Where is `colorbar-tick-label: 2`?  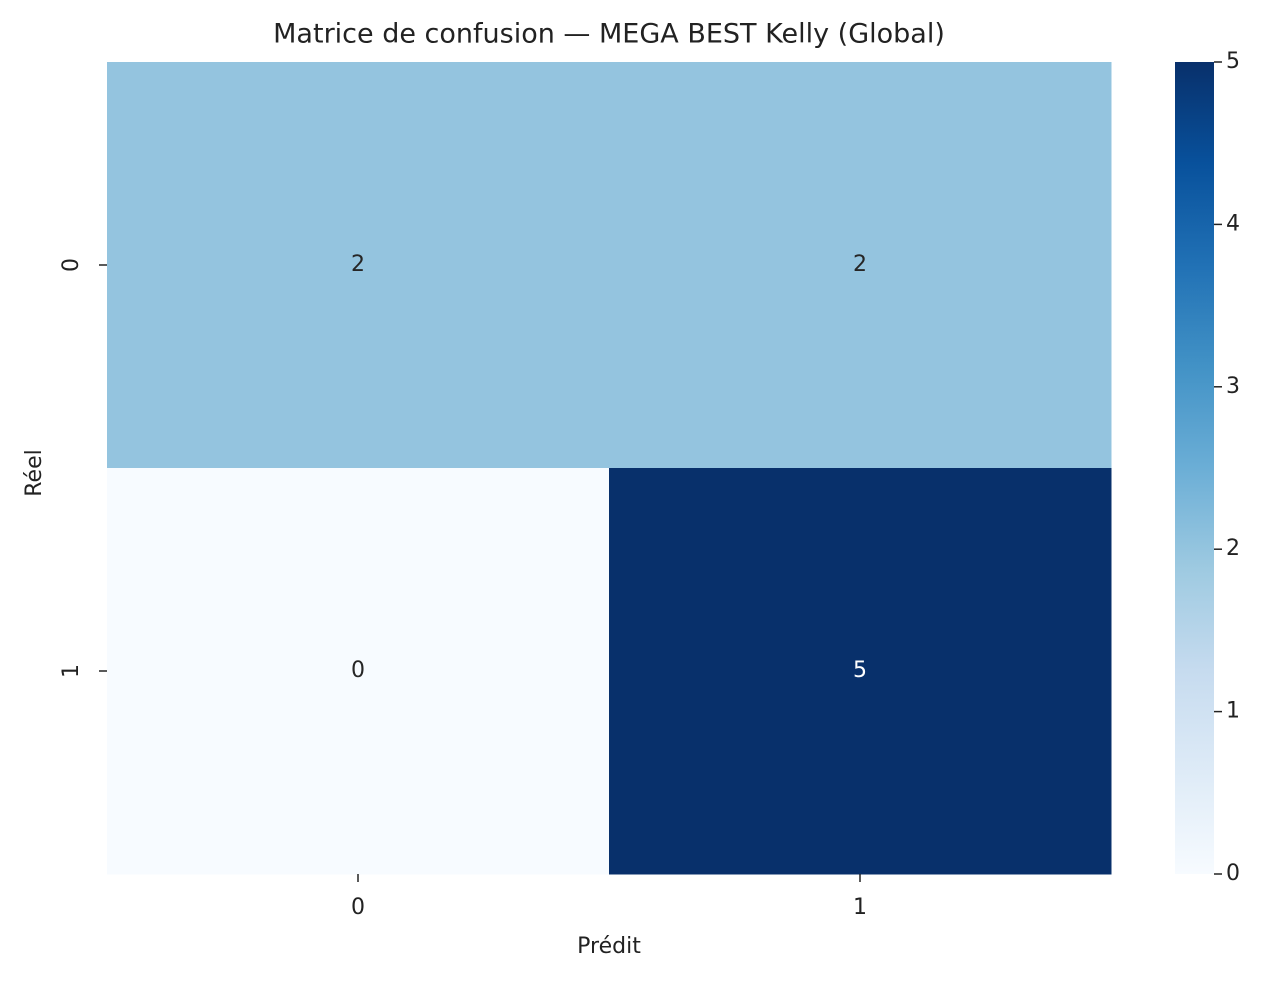
colorbar-tick-label: 2 is located at coordinates (1233, 548).